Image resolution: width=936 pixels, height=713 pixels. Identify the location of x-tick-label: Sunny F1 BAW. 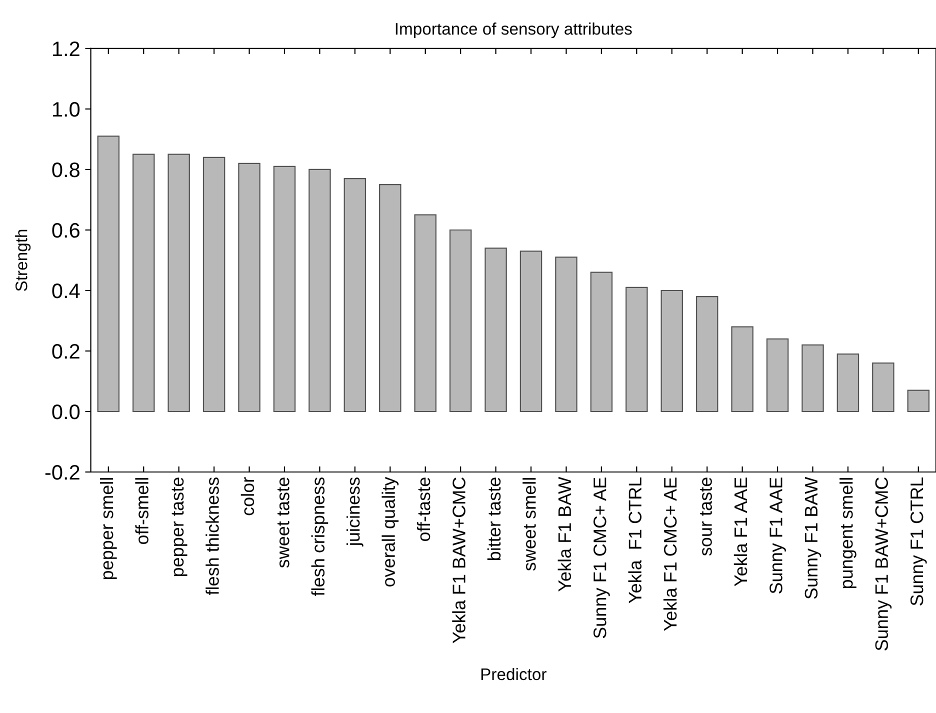
(813, 537).